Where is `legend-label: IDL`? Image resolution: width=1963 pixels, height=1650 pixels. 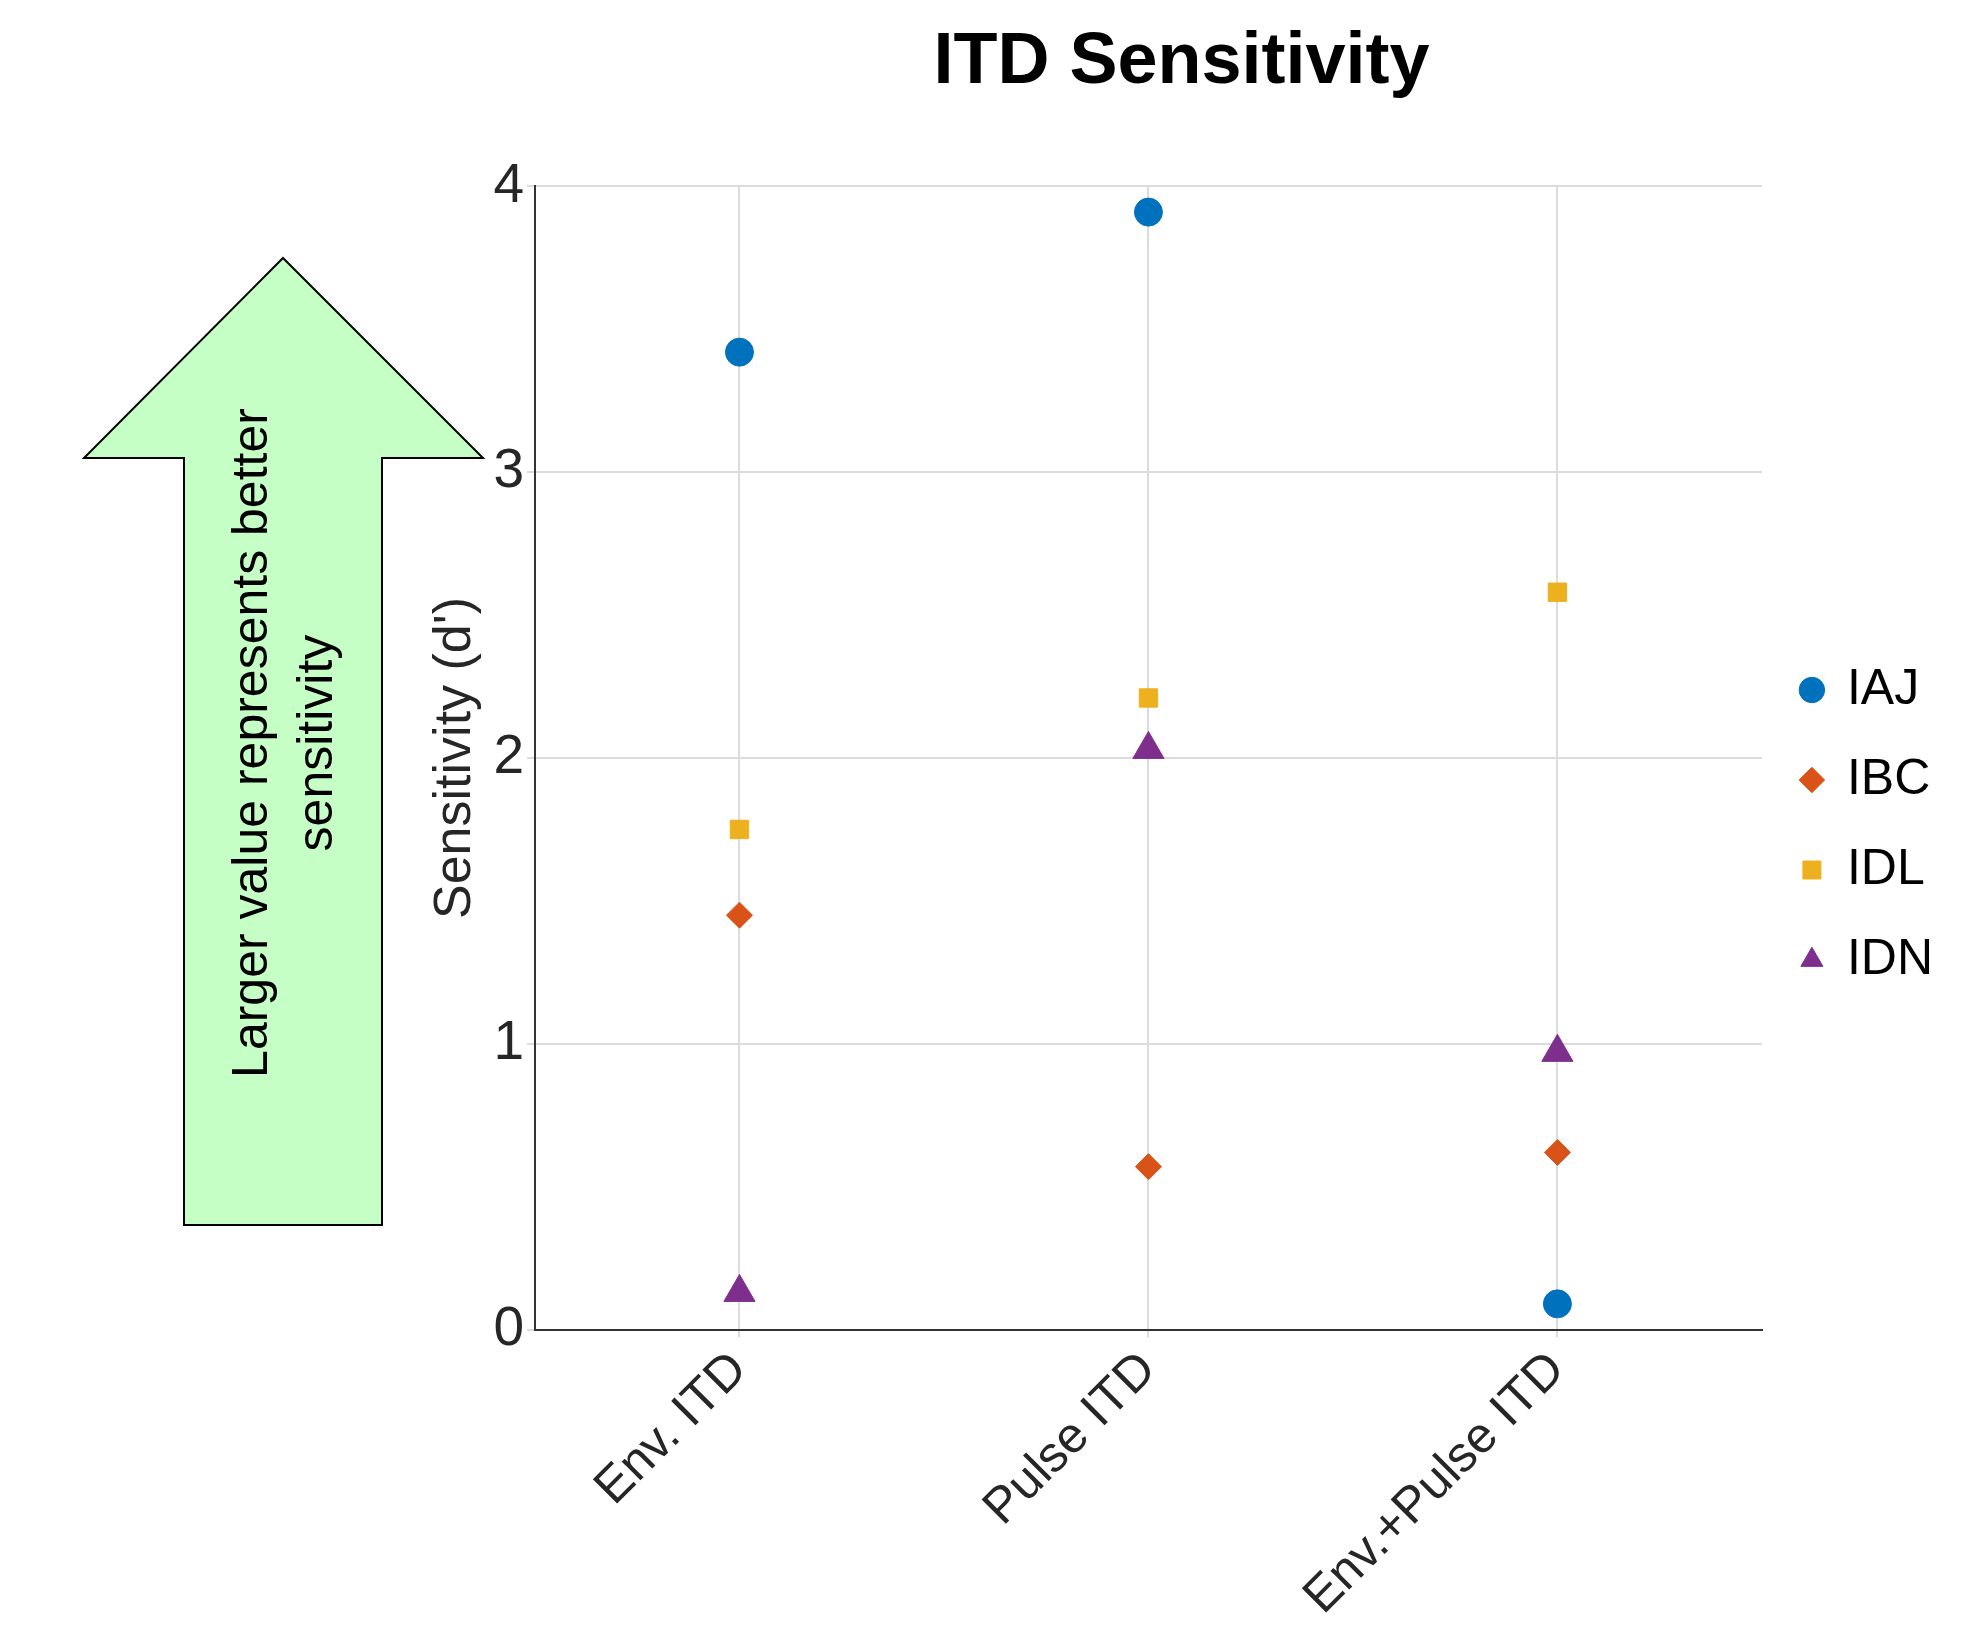 legend-label: IDL is located at coordinates (1885, 866).